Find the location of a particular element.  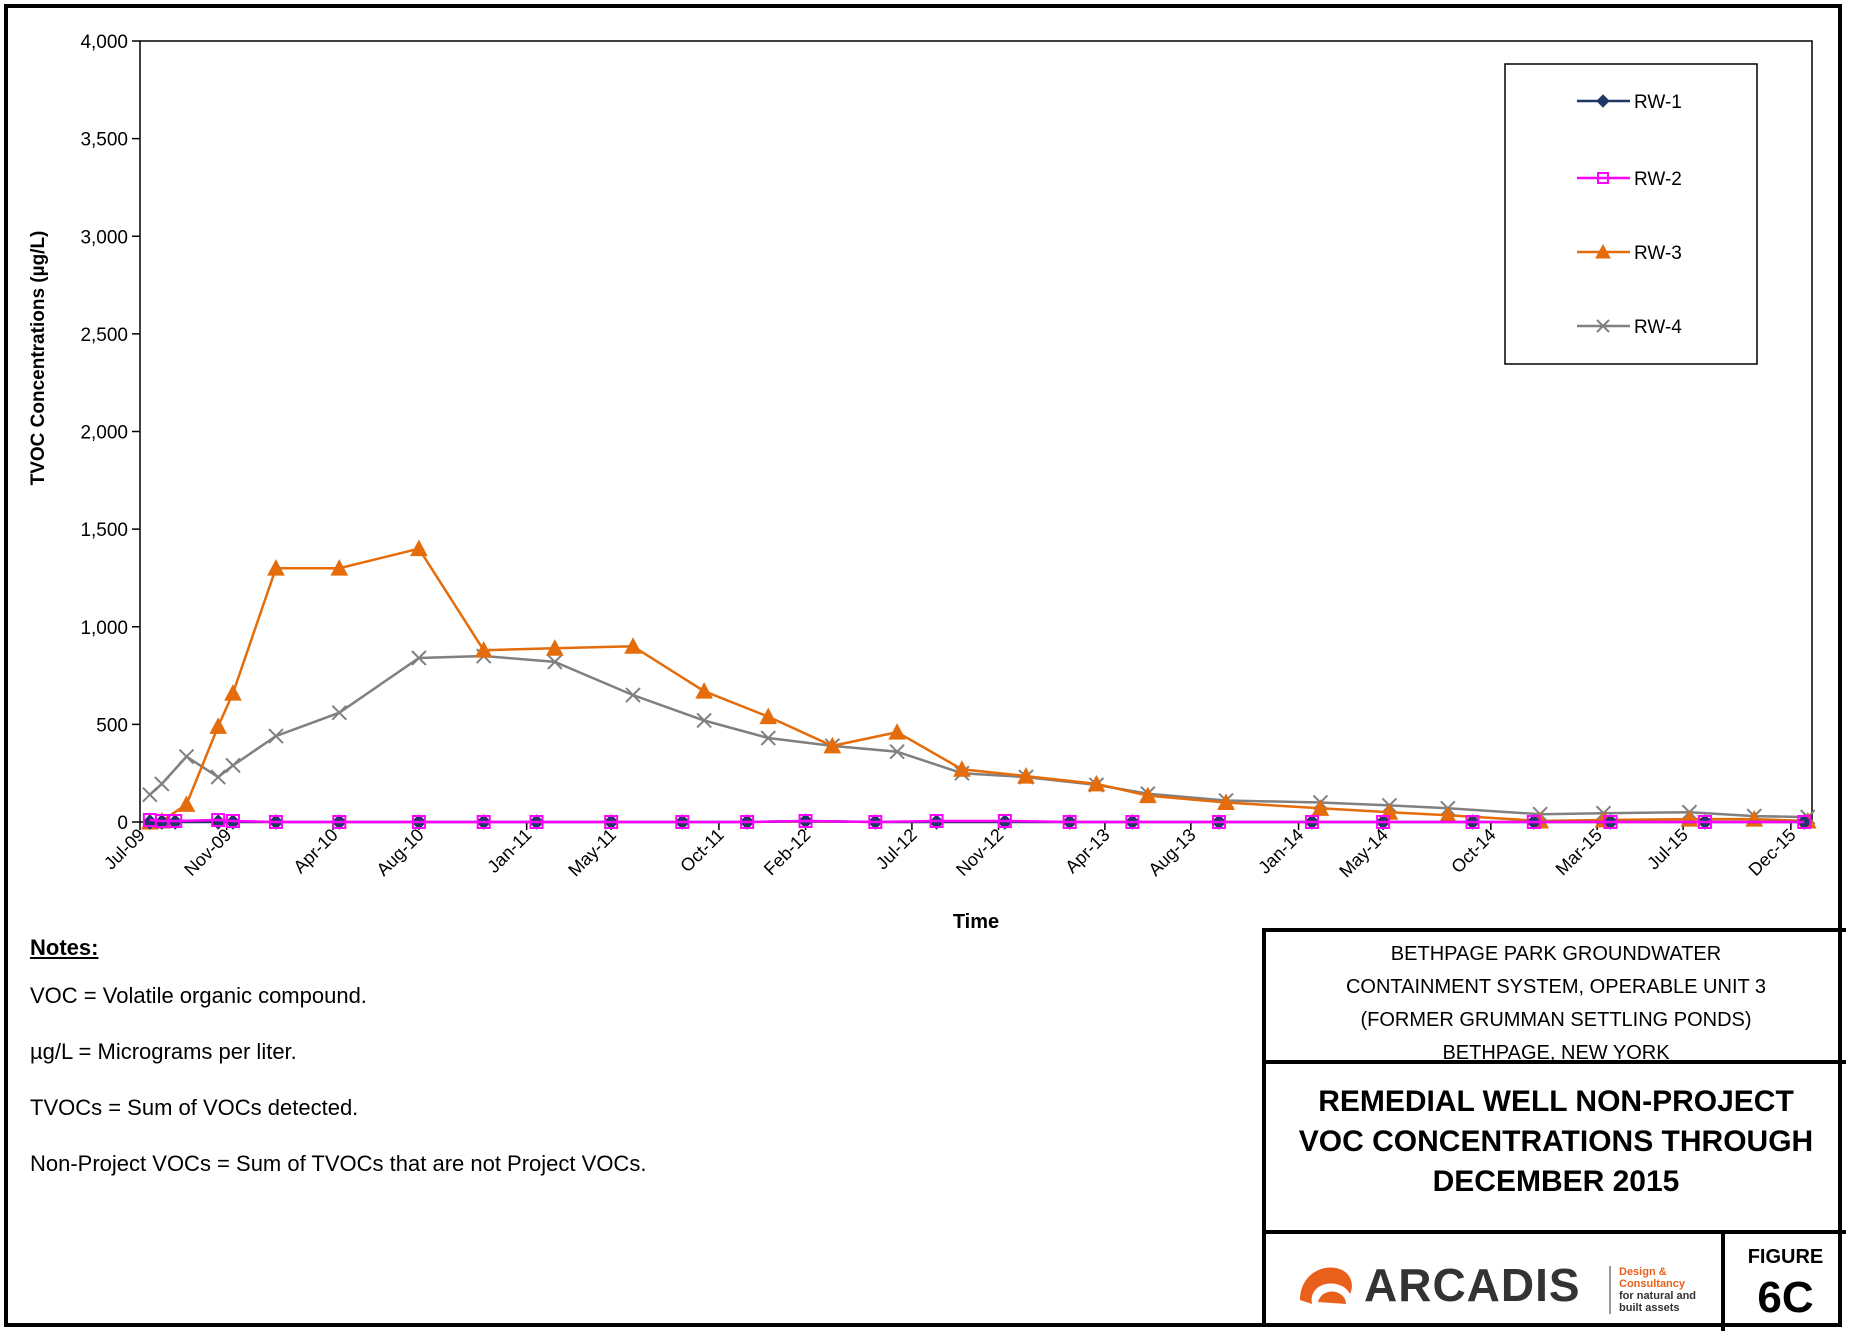

series-line is located at coordinates (978, 736).